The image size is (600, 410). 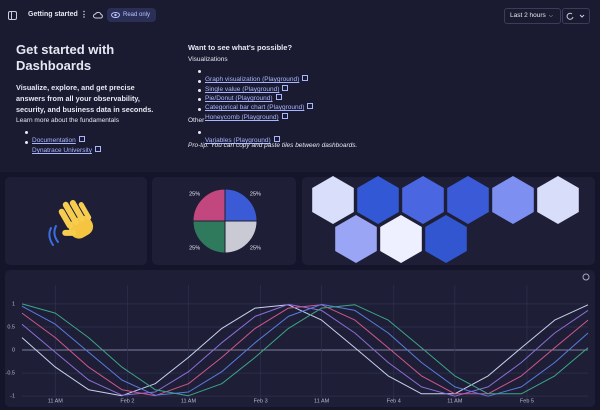 What do you see at coordinates (256, 79) in the screenshot?
I see `link: Graph visualization (Playground)` at bounding box center [256, 79].